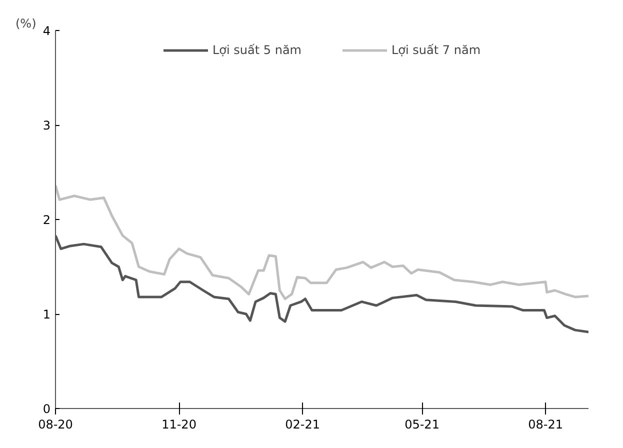 The height and width of the screenshot is (448, 623). I want to click on x-tick-label: 05-21, so click(422, 425).